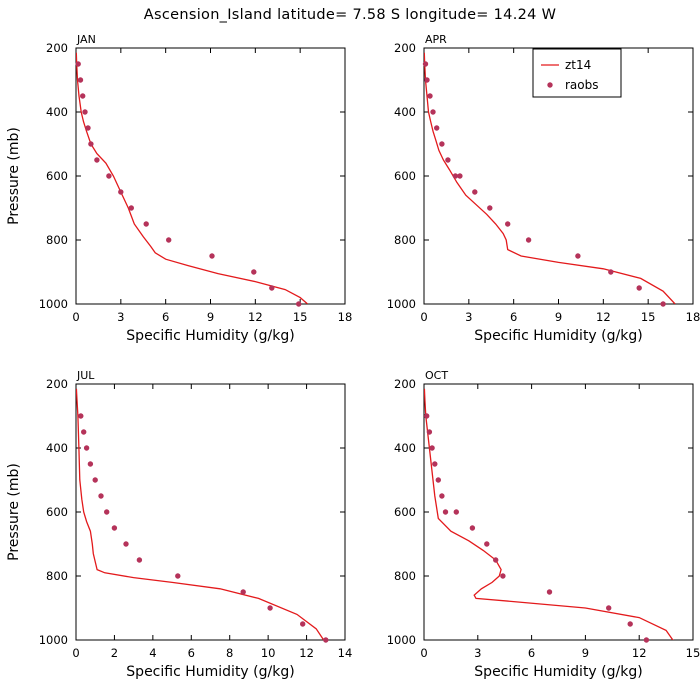 This screenshot has height=700, width=700. Describe the element at coordinates (152, 653) in the screenshot. I see `x-tick-label: 4` at that location.